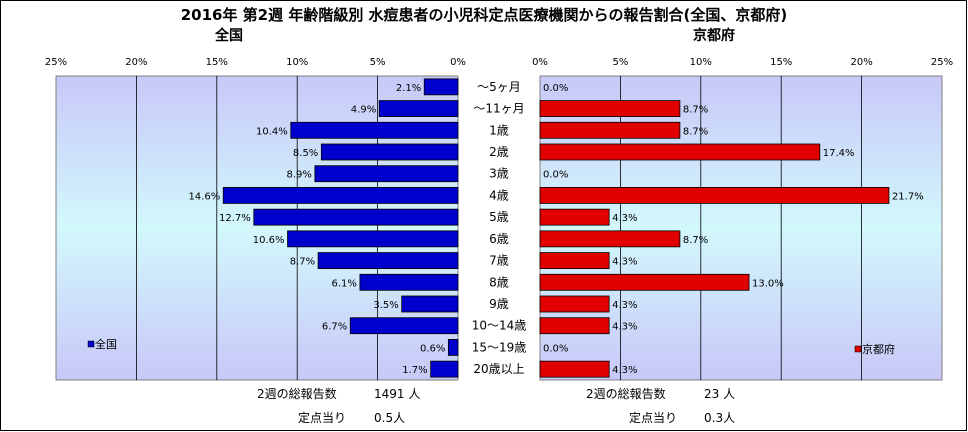 The image size is (968, 432). Describe the element at coordinates (432, 348) in the screenshot. I see `national-data-label: 0.6%` at that location.